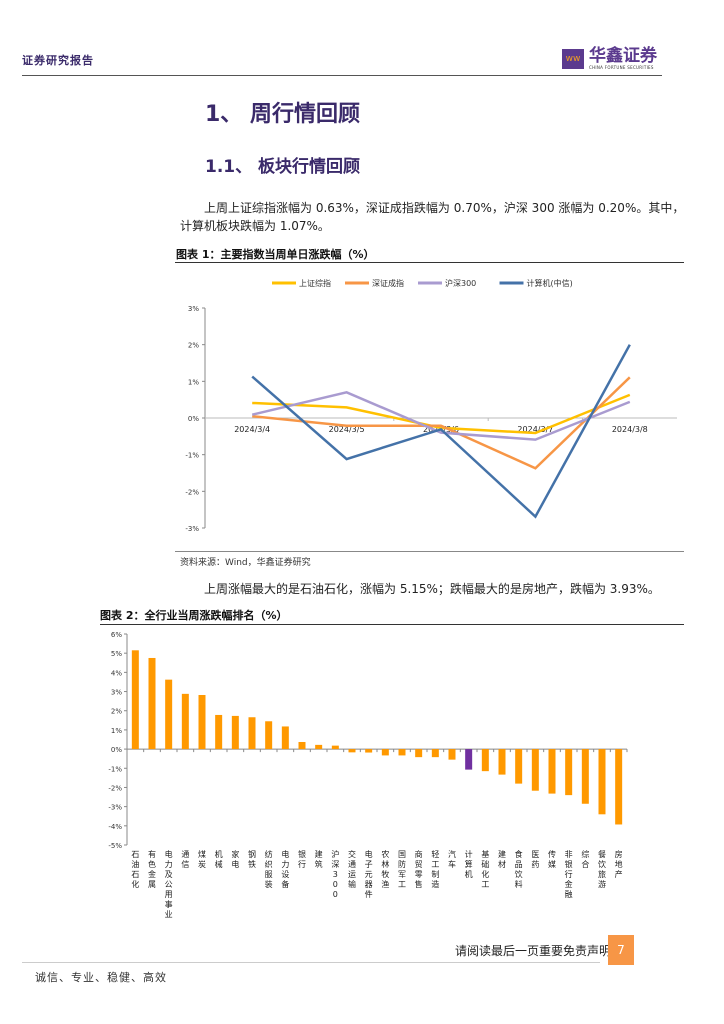  What do you see at coordinates (621, 950) in the screenshot?
I see `page-number: 7` at bounding box center [621, 950].